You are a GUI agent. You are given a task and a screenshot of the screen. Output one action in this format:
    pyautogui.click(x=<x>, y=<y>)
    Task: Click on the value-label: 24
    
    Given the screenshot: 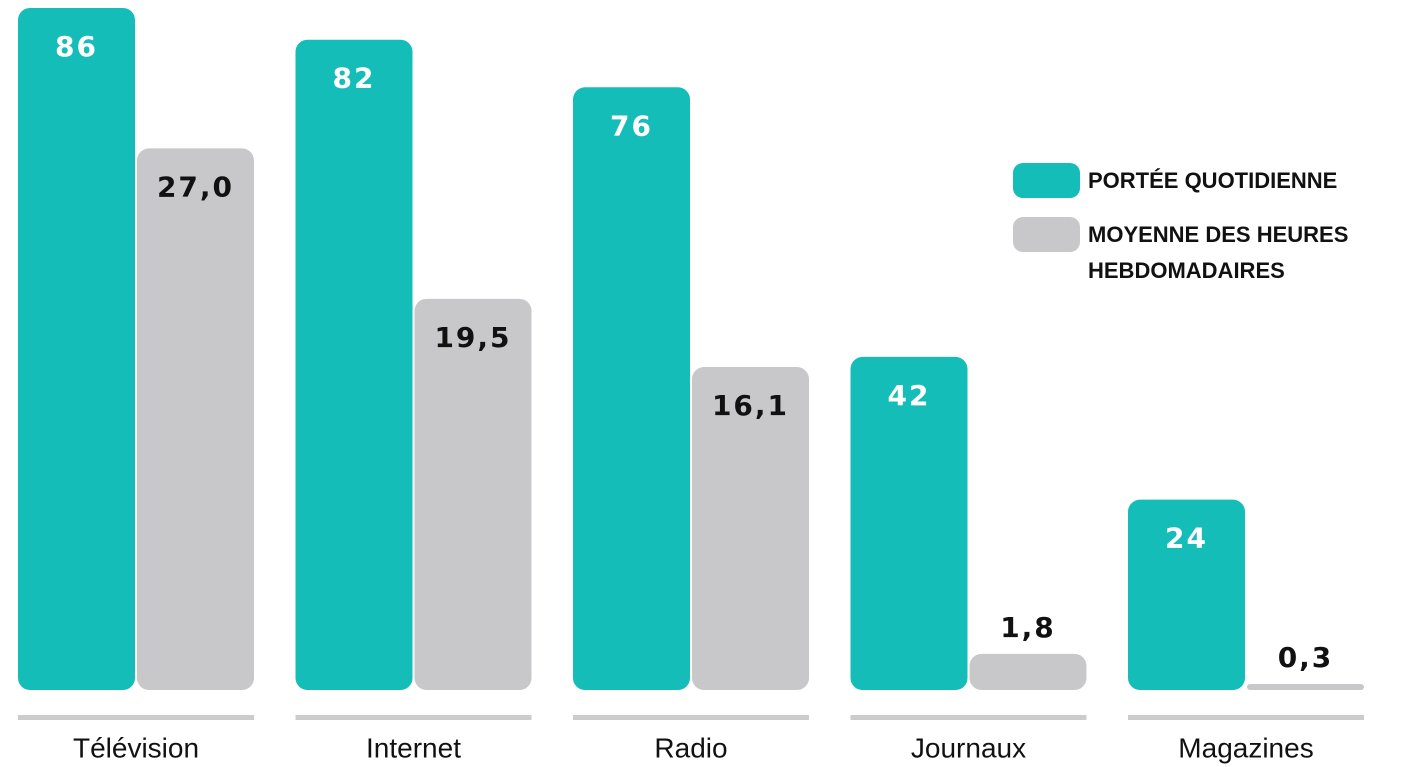 What is the action you would take?
    pyautogui.click(x=1186, y=538)
    